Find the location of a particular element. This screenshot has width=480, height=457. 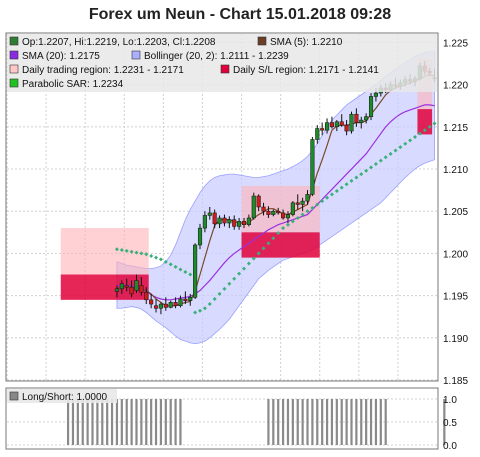

legend-bollinger: Bollinger (20, 2): 1.2111 - 1.2239 is located at coordinates (216, 56).